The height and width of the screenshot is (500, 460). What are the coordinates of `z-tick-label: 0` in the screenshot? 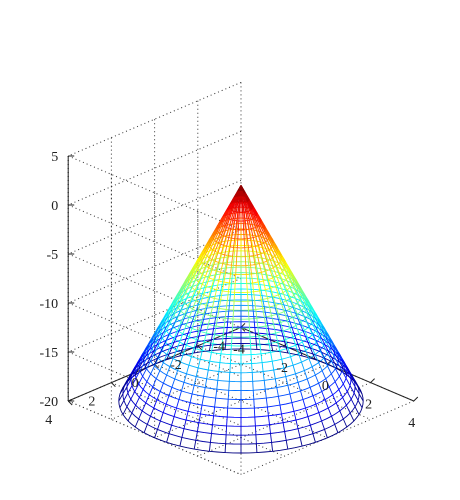 It's located at (54, 206).